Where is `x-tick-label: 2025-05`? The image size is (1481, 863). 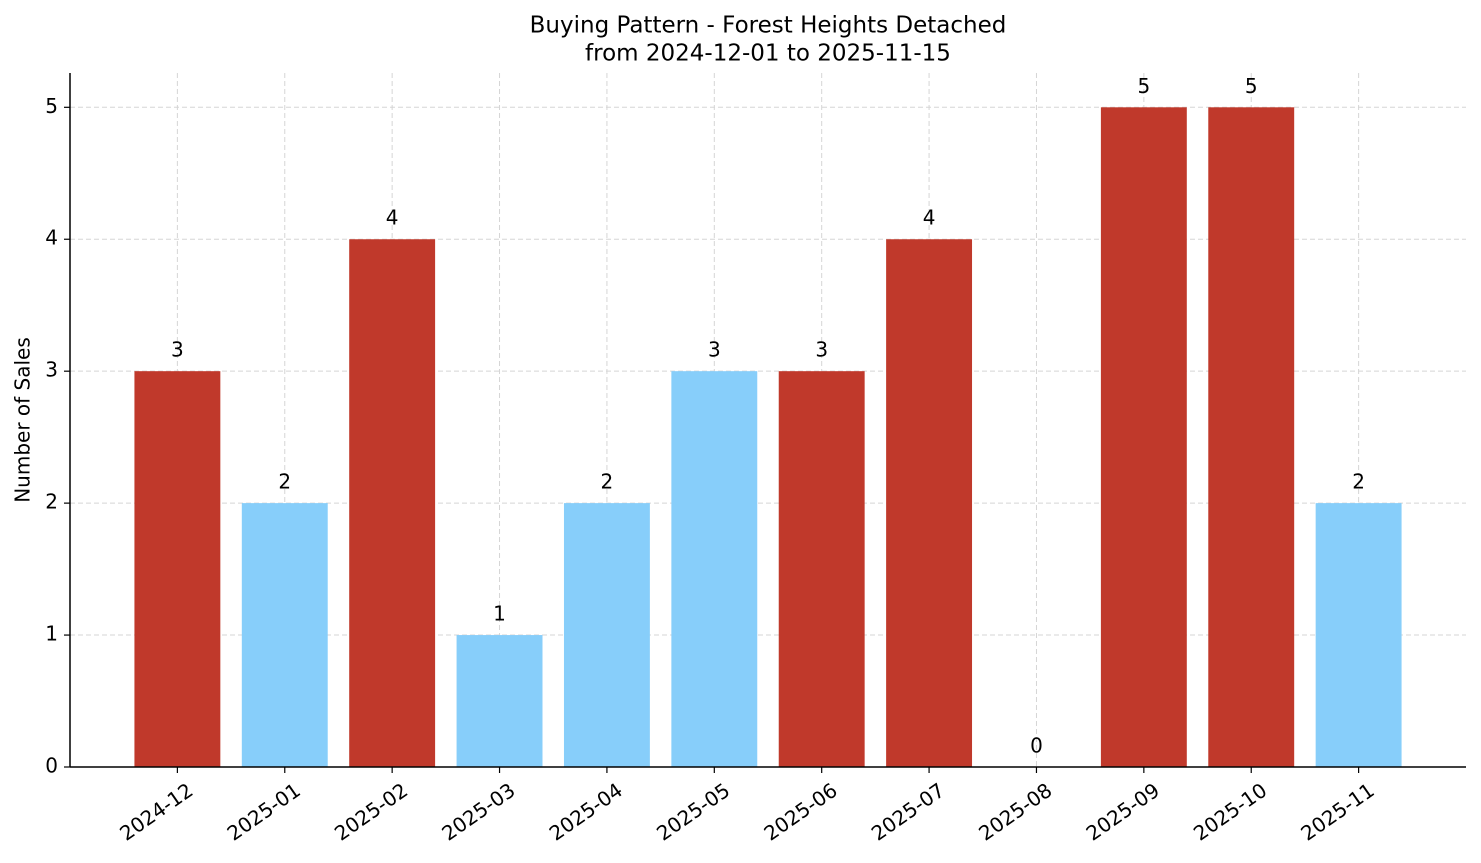 x-tick-label: 2025-05 is located at coordinates (693, 812).